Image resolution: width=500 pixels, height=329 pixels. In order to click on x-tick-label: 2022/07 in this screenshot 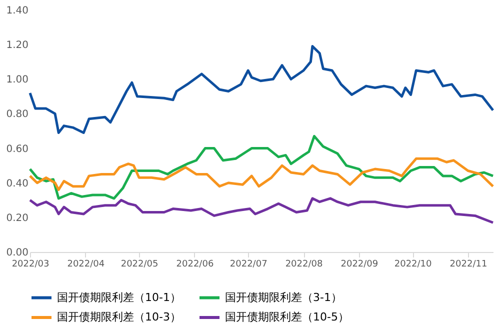, I will do `click(249, 265)`.